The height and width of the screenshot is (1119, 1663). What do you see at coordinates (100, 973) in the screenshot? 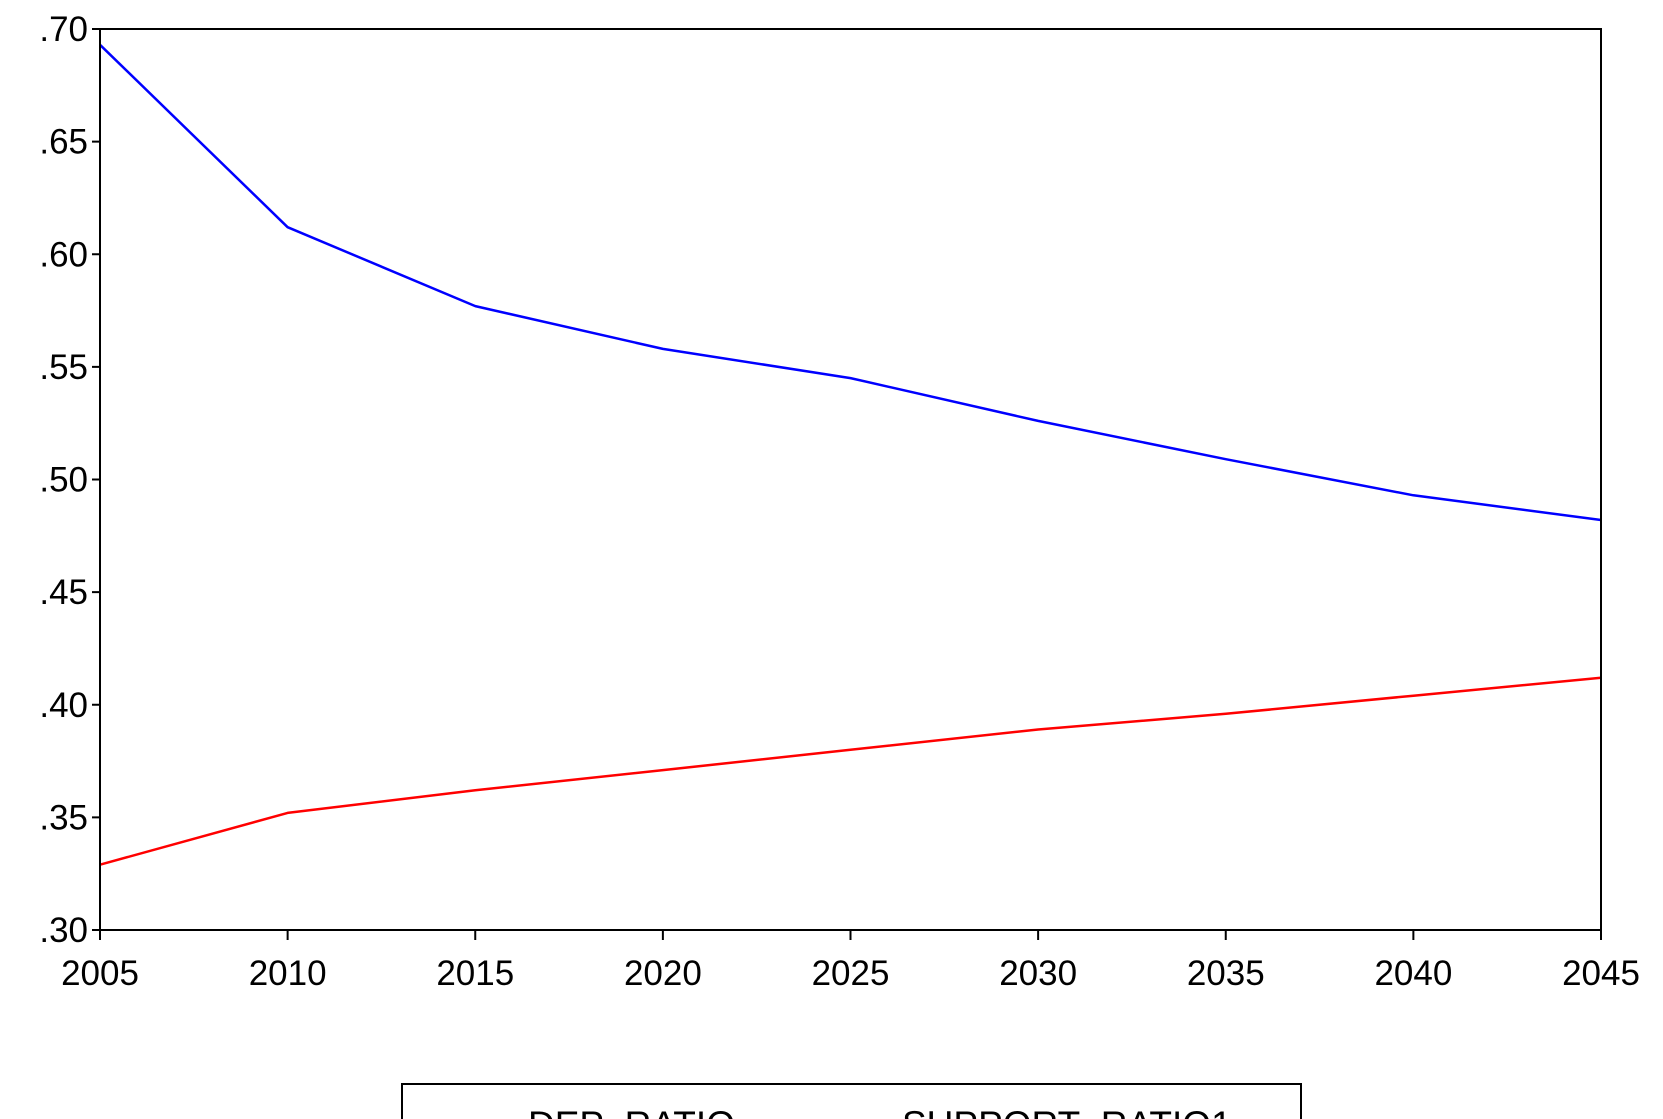
I see `x-tick-label: 2005` at bounding box center [100, 973].